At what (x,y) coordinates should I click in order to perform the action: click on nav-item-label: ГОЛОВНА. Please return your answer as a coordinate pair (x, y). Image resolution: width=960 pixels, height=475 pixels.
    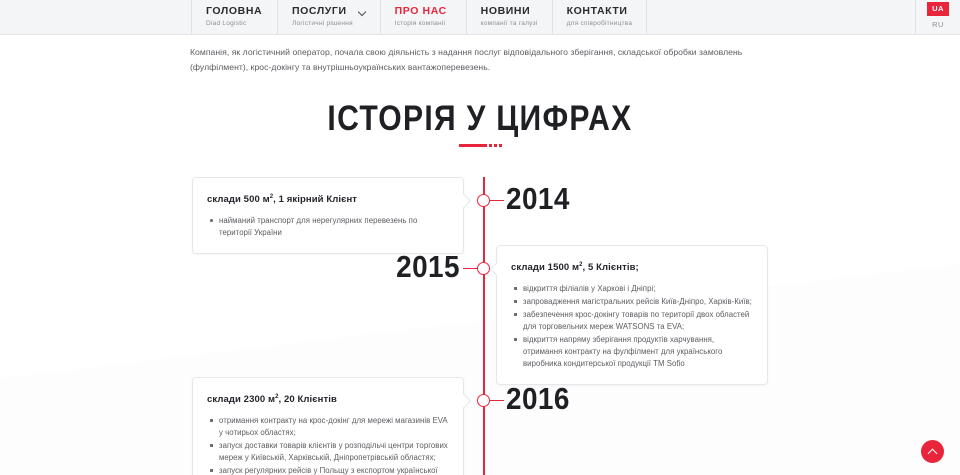
    Looking at the image, I should click on (234, 11).